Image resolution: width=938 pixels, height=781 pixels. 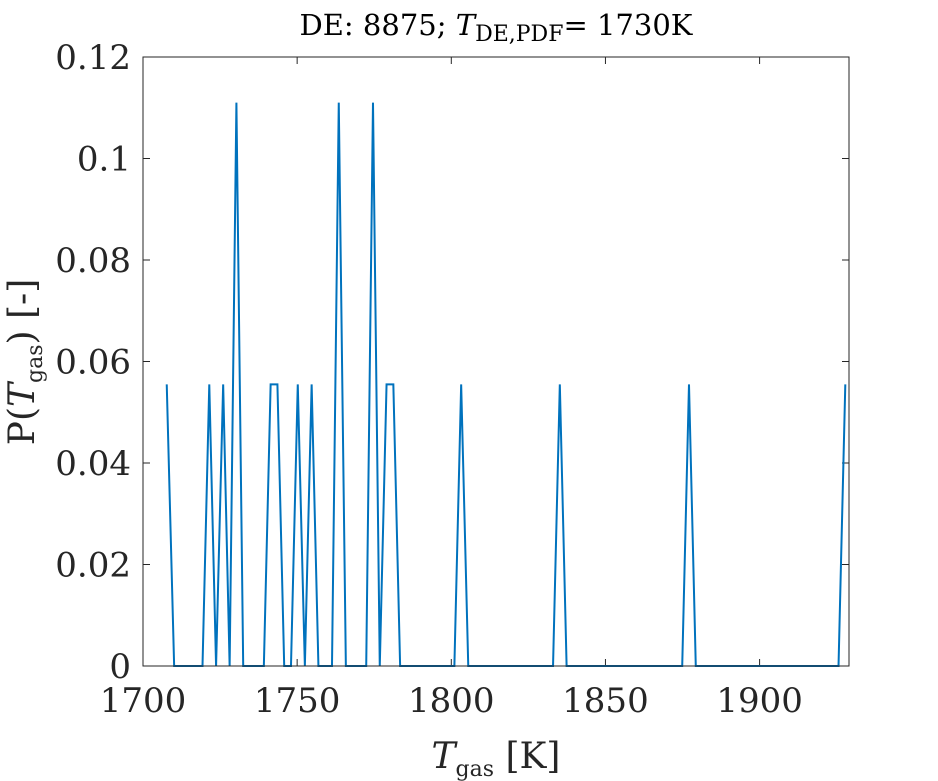 What do you see at coordinates (759, 701) in the screenshot?
I see `x-tick-label: 1900` at bounding box center [759, 701].